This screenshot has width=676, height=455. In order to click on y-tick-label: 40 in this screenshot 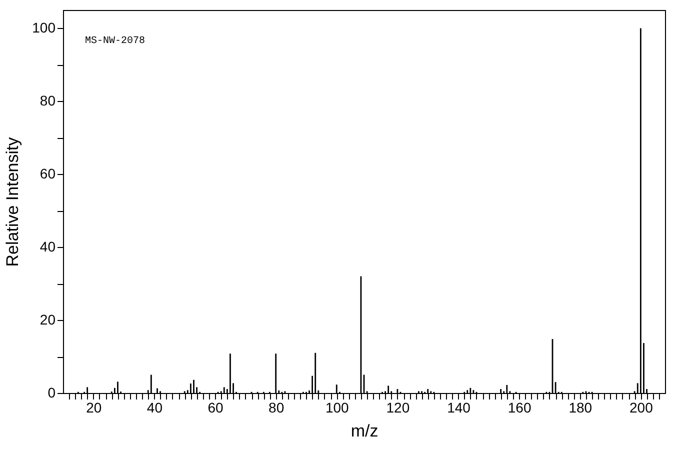, I will do `click(48, 246)`.